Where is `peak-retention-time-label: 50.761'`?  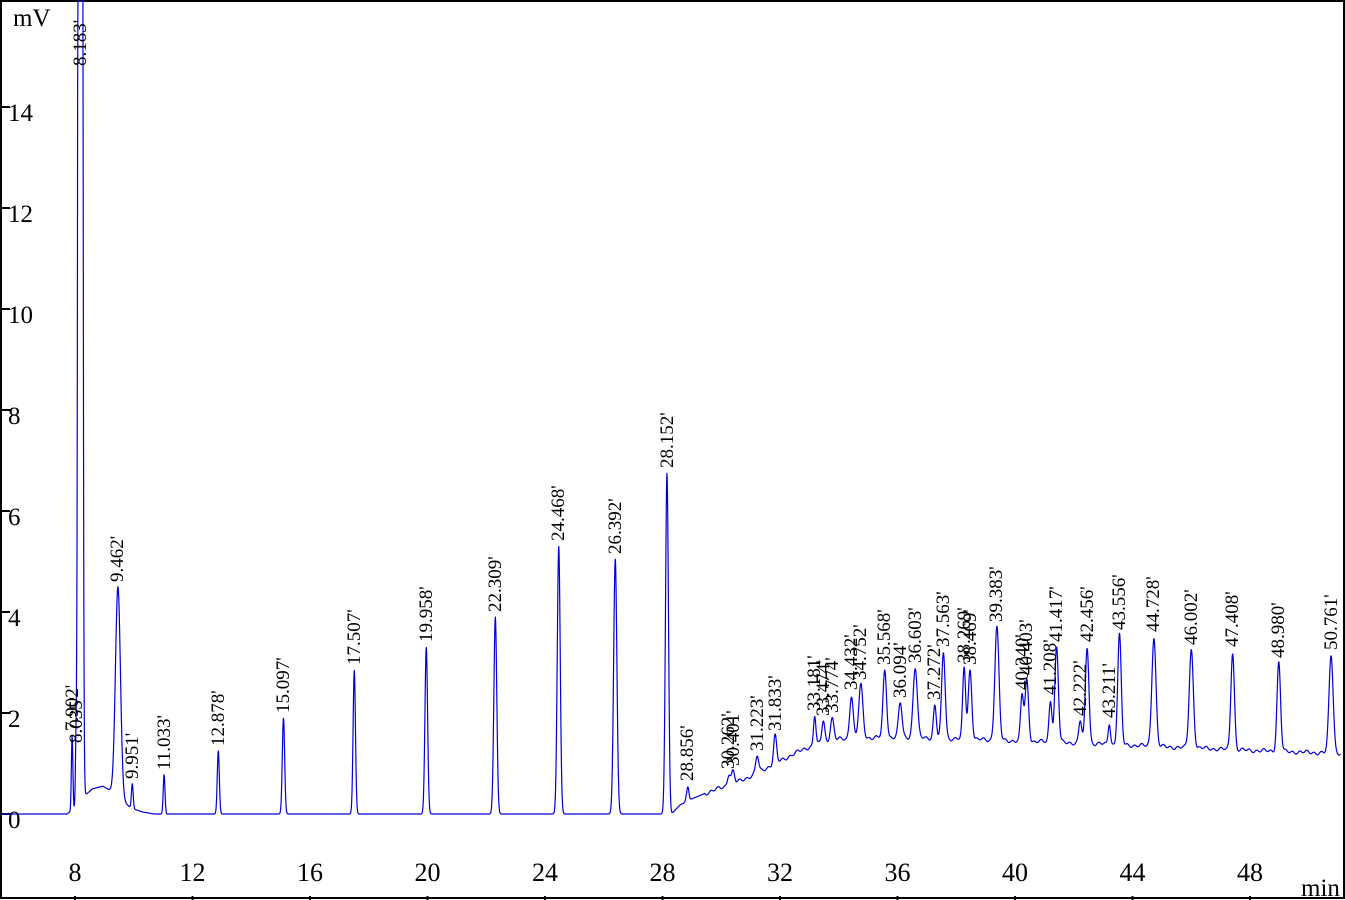 peak-retention-time-label: 50.761' is located at coordinates (1331, 622).